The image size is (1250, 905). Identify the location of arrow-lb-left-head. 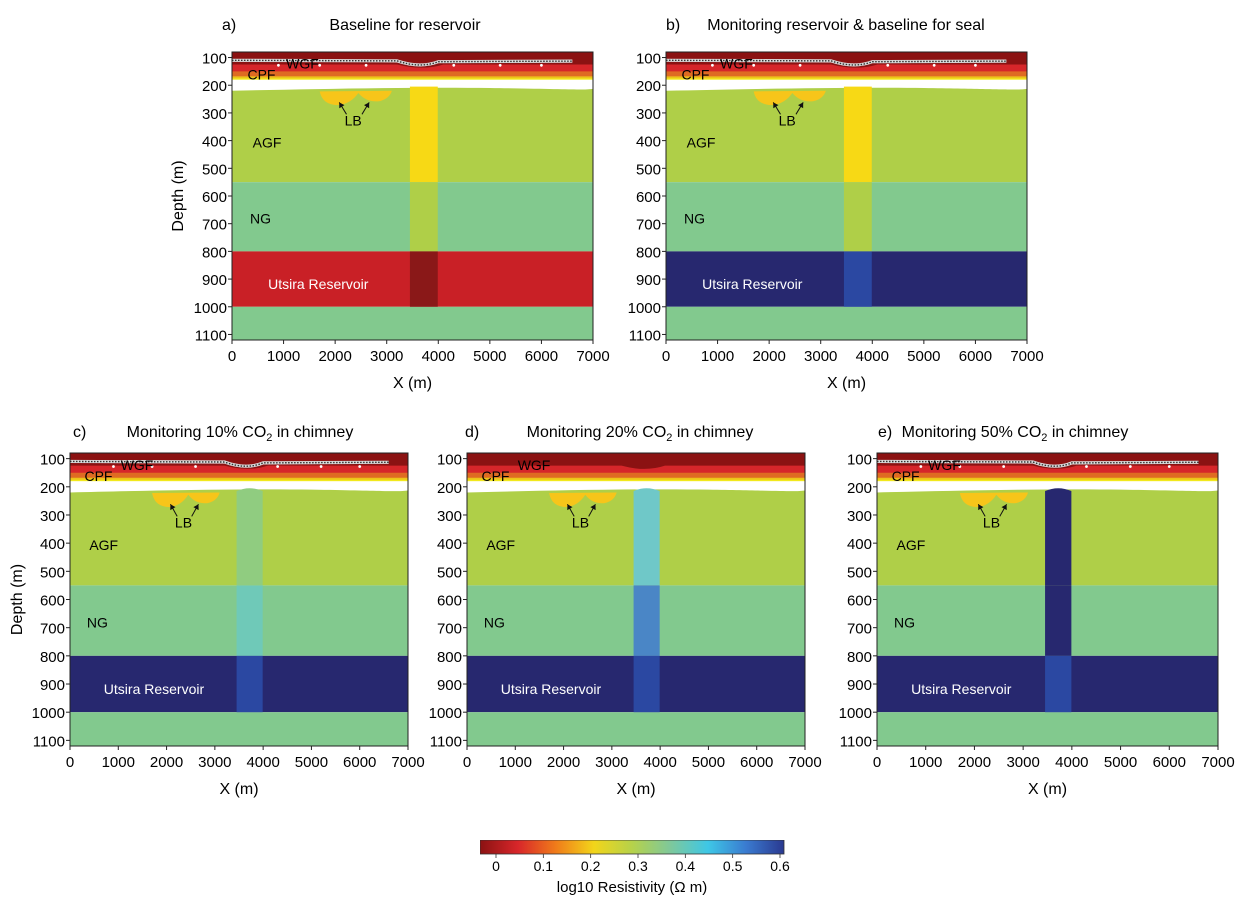
(981, 507).